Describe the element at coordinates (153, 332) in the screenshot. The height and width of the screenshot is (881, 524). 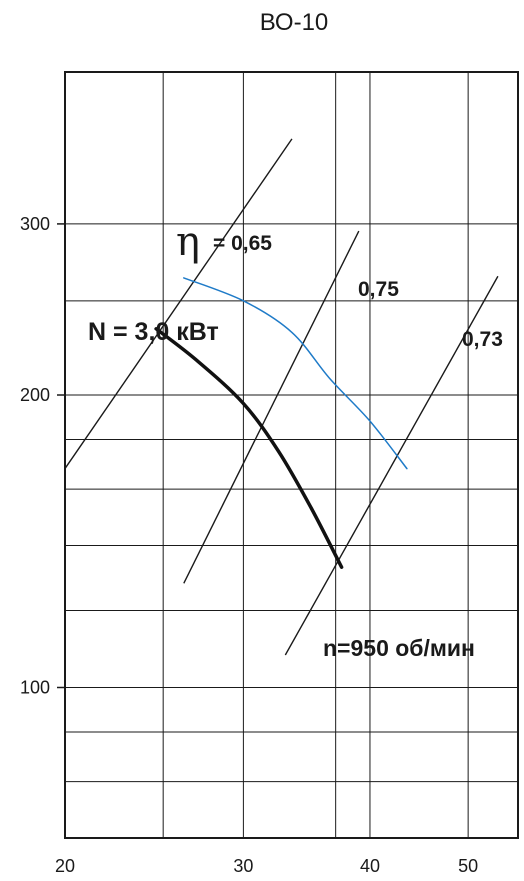
I see `power-label: N = 3,0 кВт` at that location.